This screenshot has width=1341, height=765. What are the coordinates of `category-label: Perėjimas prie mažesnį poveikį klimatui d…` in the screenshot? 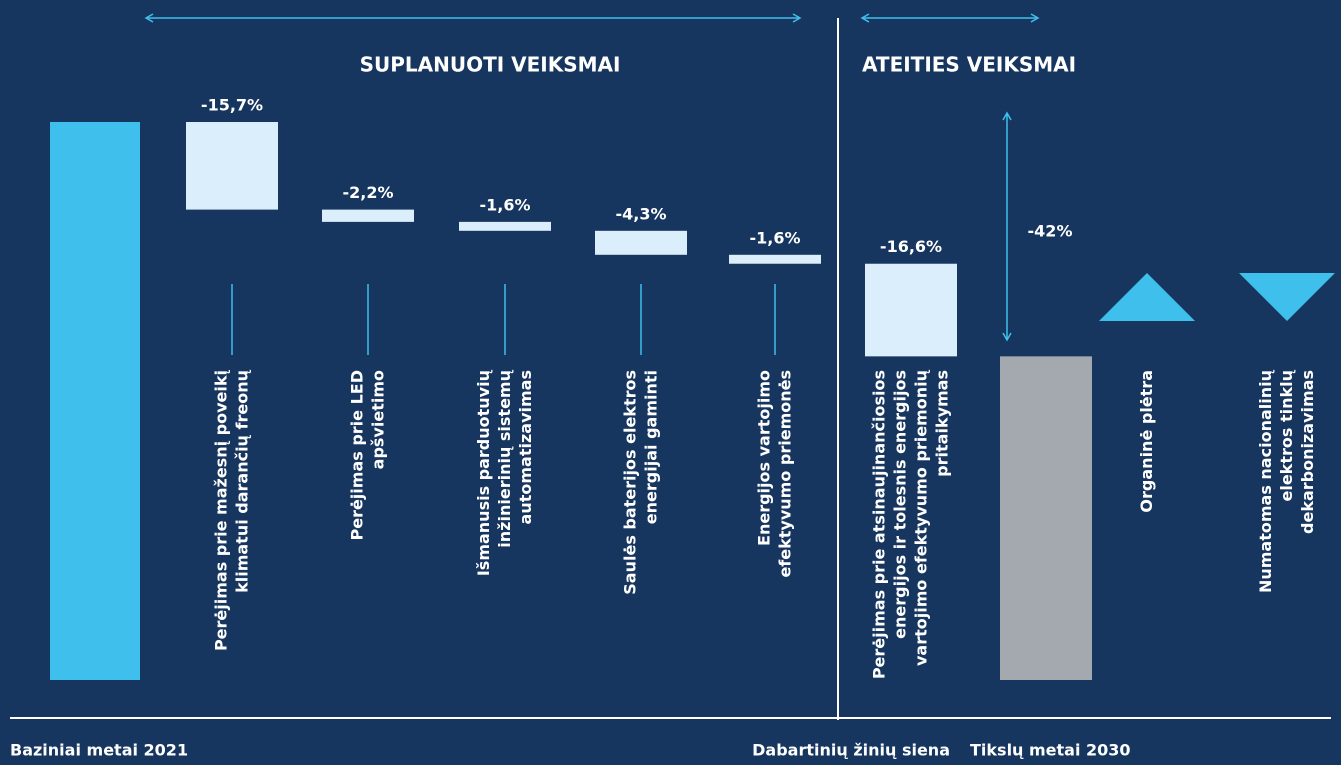 It's located at (231, 510).